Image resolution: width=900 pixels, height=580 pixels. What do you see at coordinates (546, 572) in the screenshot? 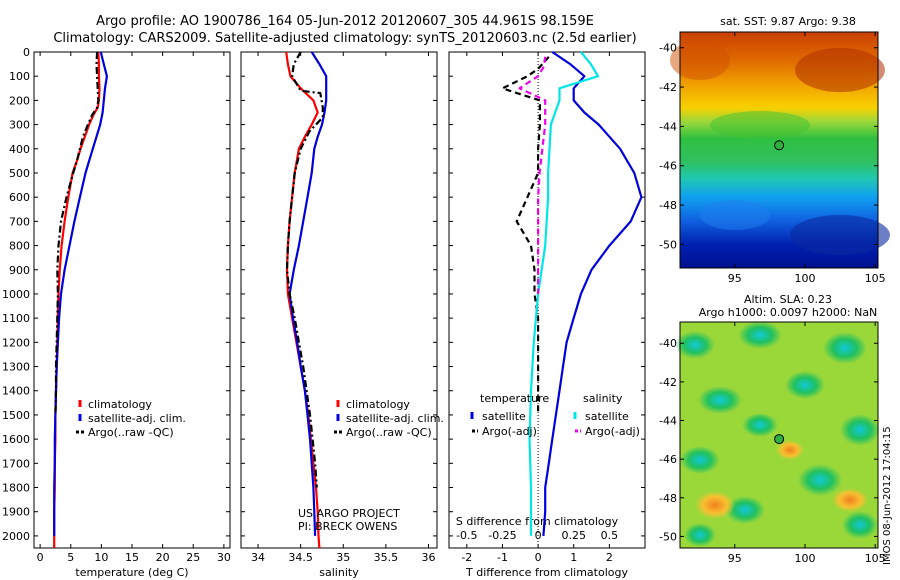
I see `x-axis-label: T difference from climatology` at bounding box center [546, 572].